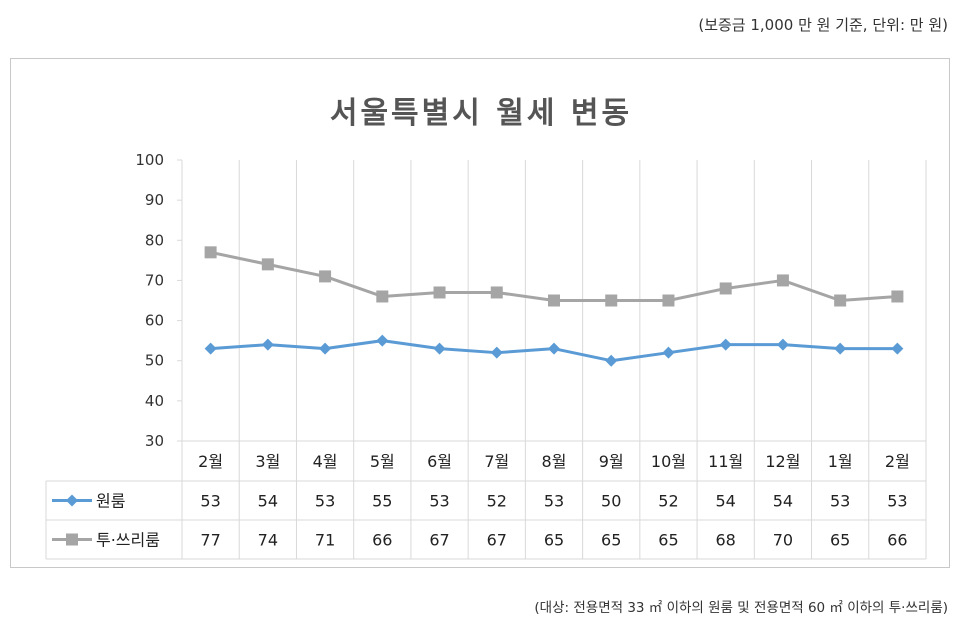  I want to click on y-tick-label: 50, so click(154, 361).